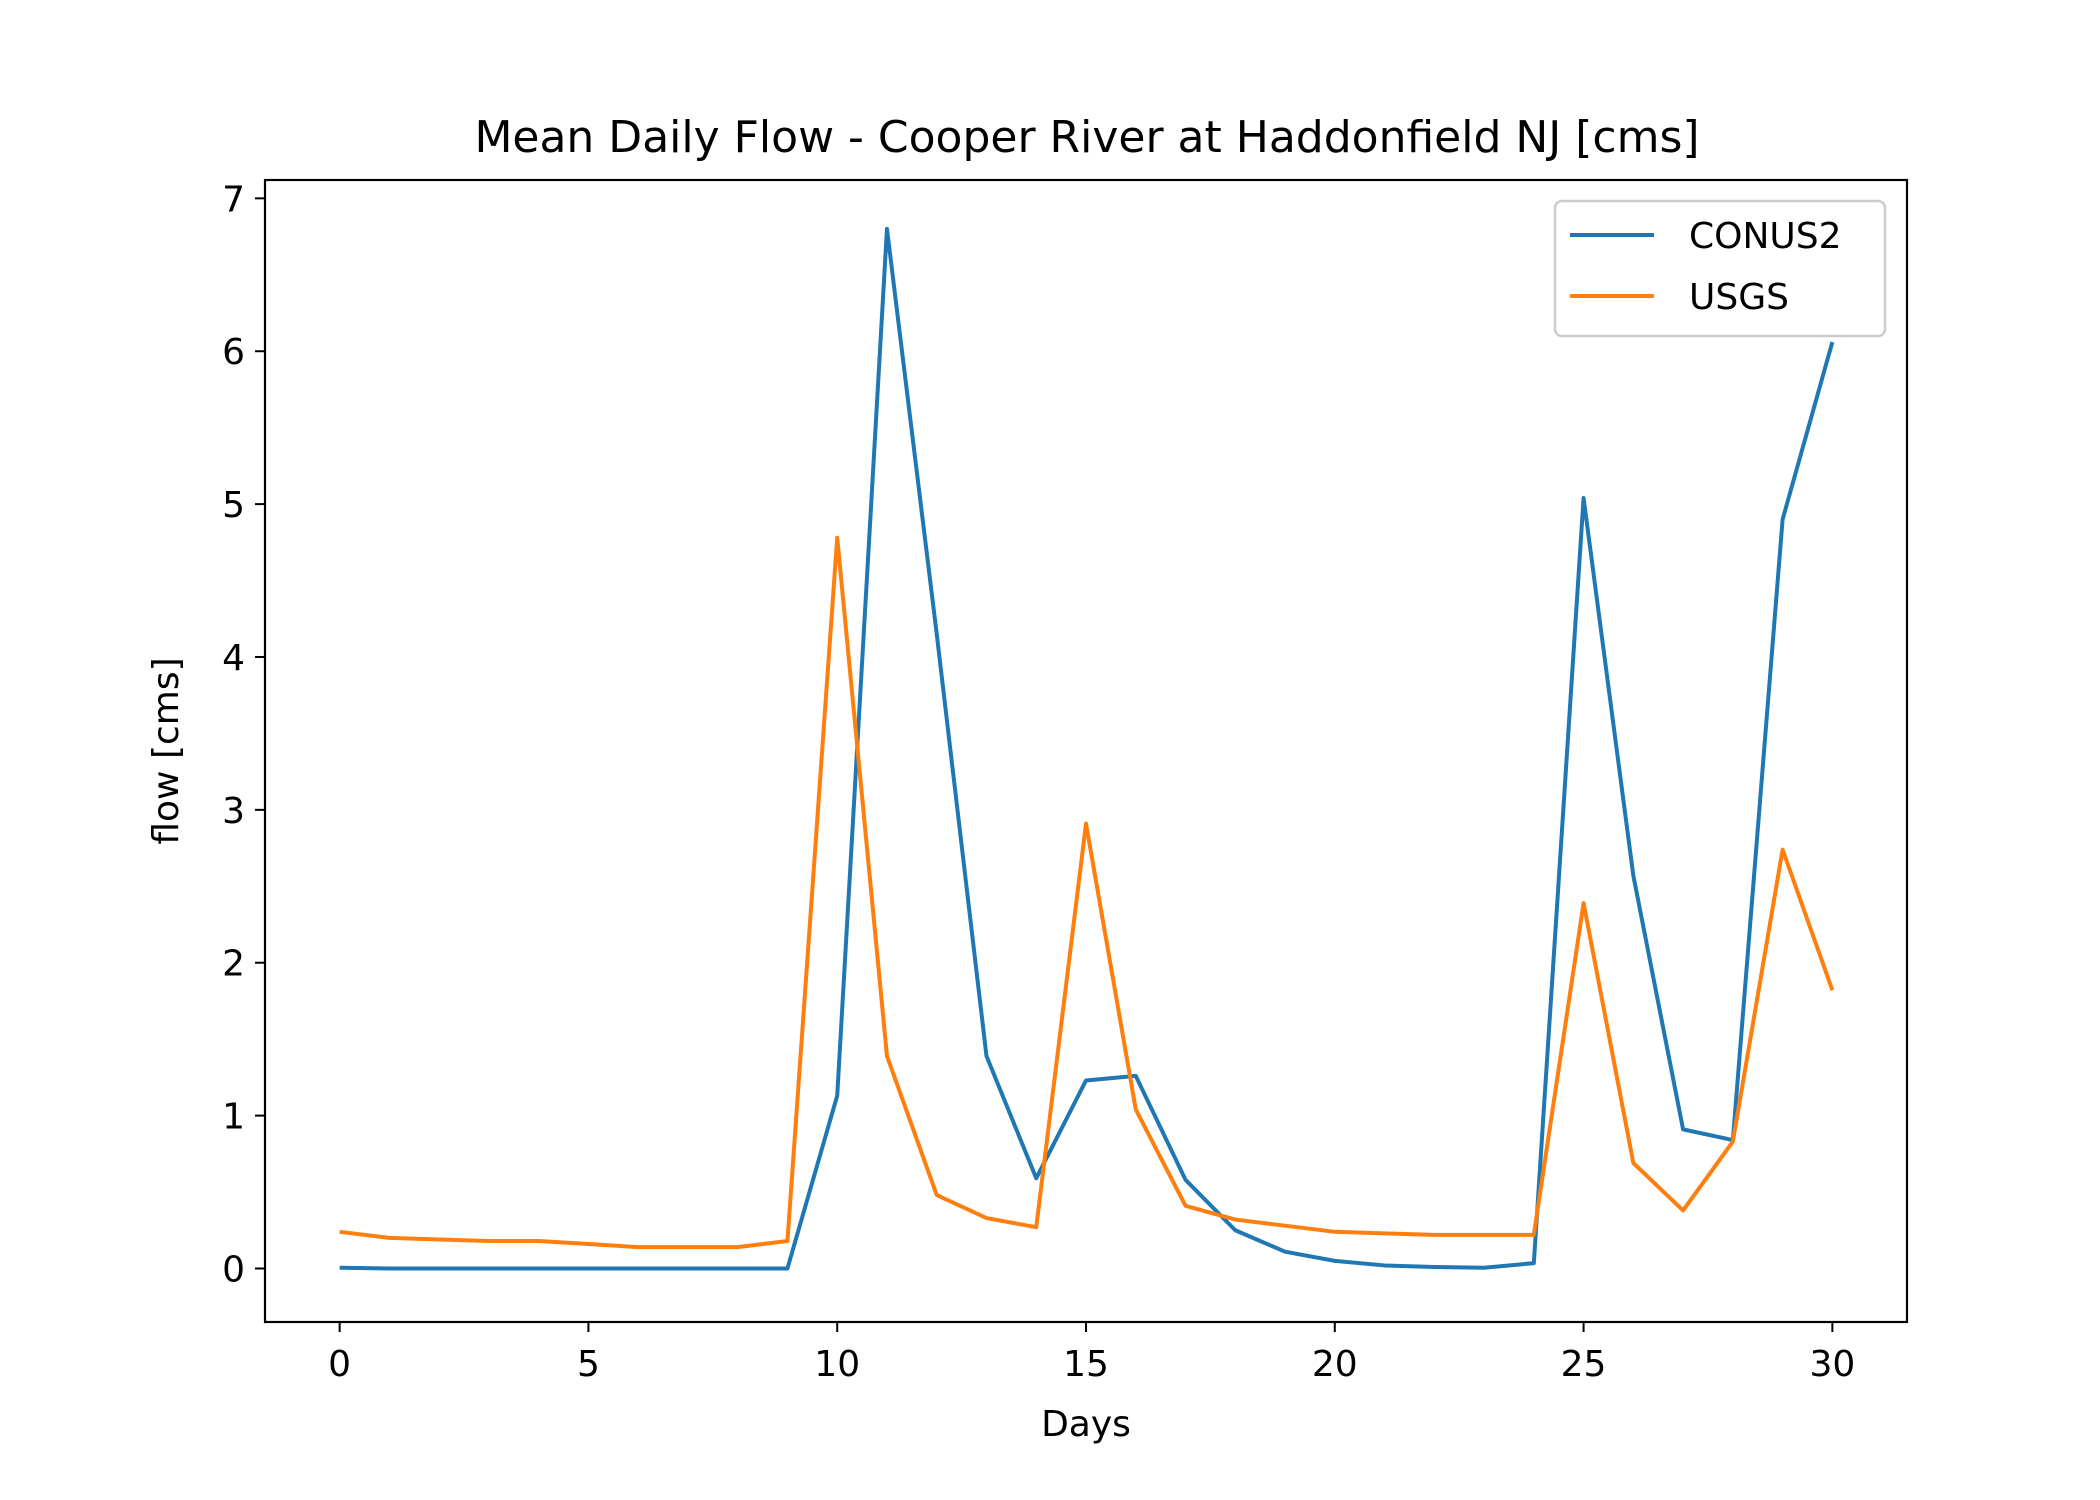 This screenshot has width=2100, height=1500. What do you see at coordinates (1765, 236) in the screenshot?
I see `legend-label-conus2: CONUS2` at bounding box center [1765, 236].